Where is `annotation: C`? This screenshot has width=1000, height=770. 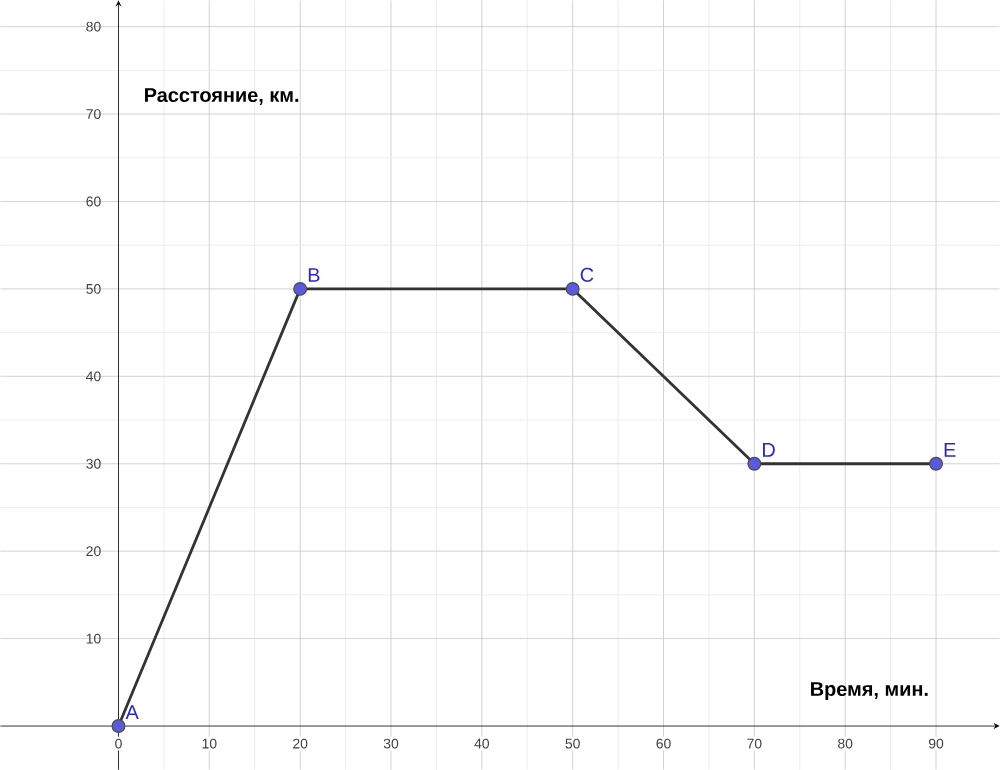 annotation: C is located at coordinates (587, 274).